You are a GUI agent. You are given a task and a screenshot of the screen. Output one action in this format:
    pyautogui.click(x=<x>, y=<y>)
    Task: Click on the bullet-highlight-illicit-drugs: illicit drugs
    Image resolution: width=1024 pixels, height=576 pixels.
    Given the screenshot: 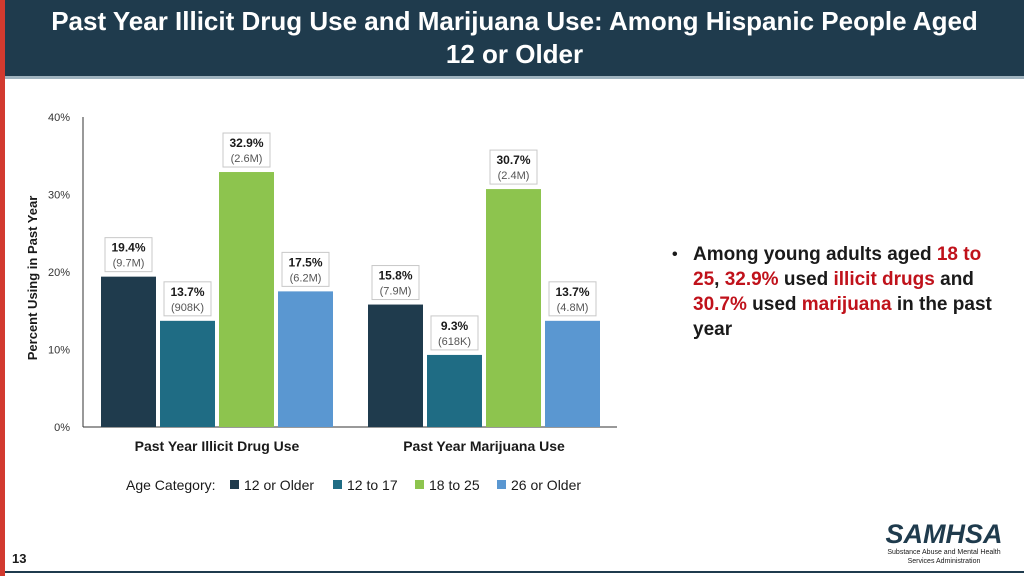 What is the action you would take?
    pyautogui.click(x=884, y=279)
    